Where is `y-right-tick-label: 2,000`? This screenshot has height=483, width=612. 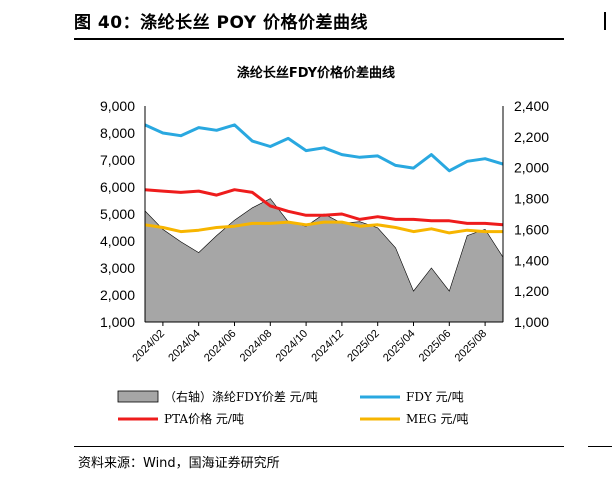
y-right-tick-label: 2,000 is located at coordinates (531, 168).